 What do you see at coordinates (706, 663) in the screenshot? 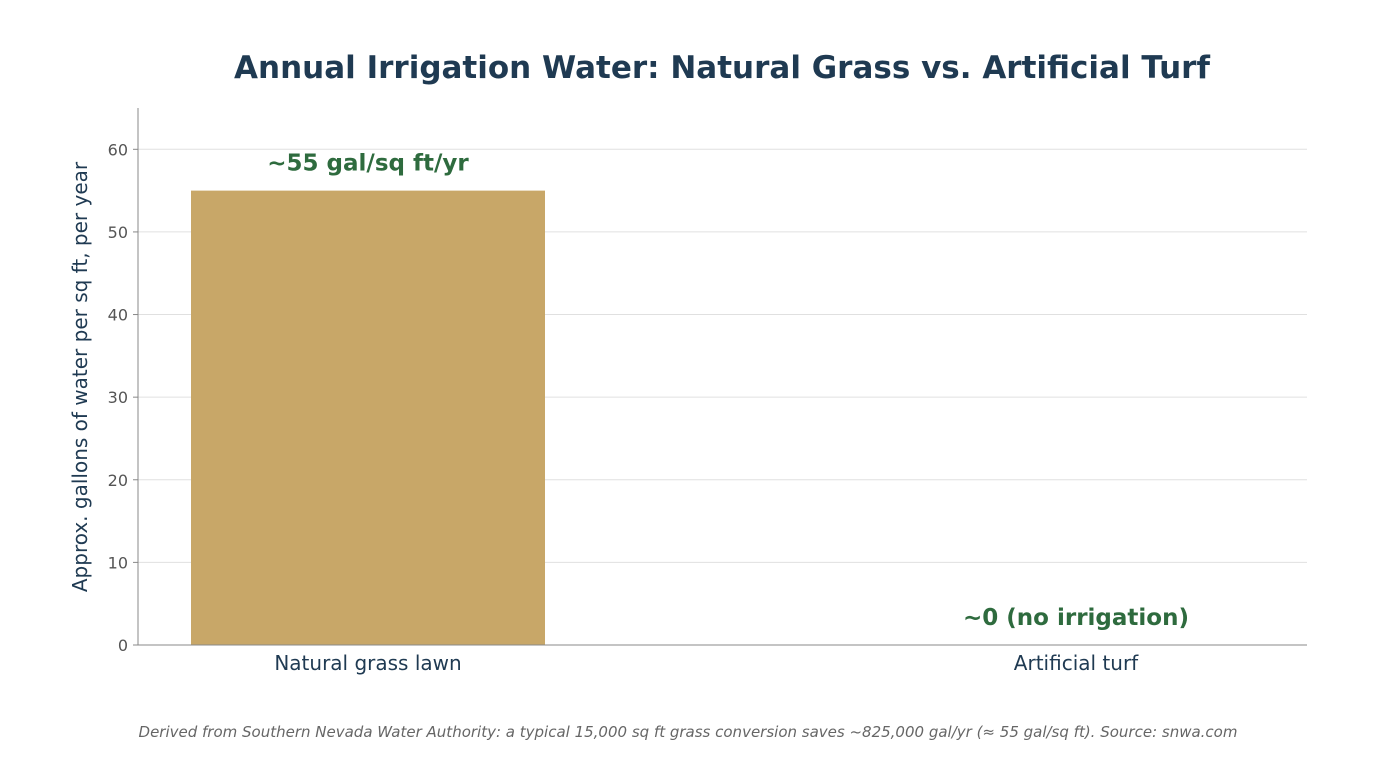
I see `x-ticks: Natural grass lawn Artificial turf` at bounding box center [706, 663].